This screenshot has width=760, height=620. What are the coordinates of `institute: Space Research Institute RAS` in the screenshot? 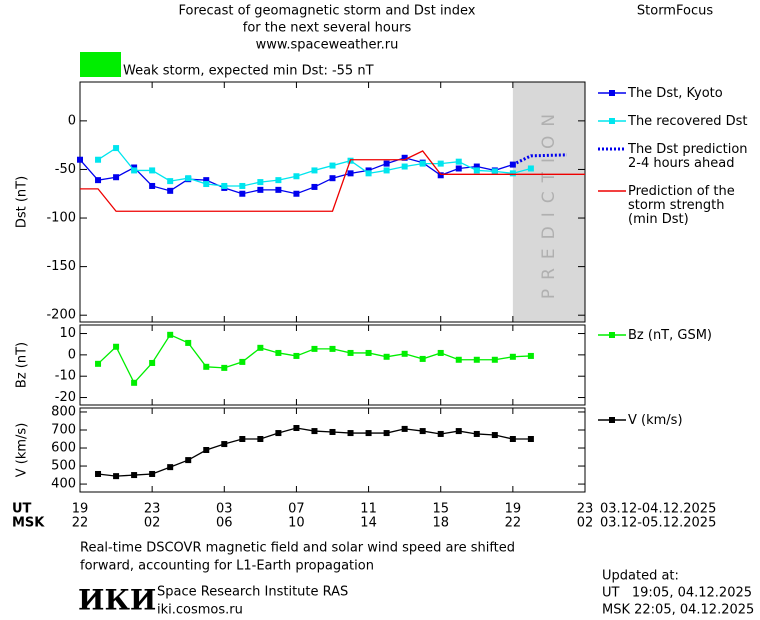 It's located at (252, 592).